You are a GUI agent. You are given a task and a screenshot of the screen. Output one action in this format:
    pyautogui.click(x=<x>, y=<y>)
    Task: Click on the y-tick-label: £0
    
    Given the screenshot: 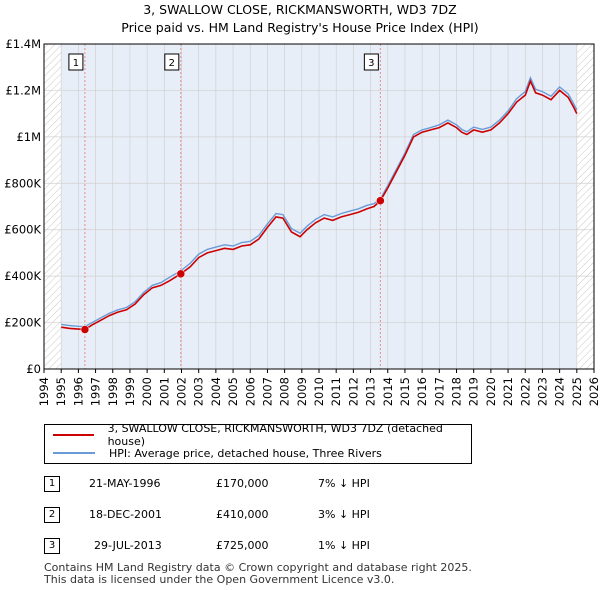 What is the action you would take?
    pyautogui.click(x=33, y=369)
    